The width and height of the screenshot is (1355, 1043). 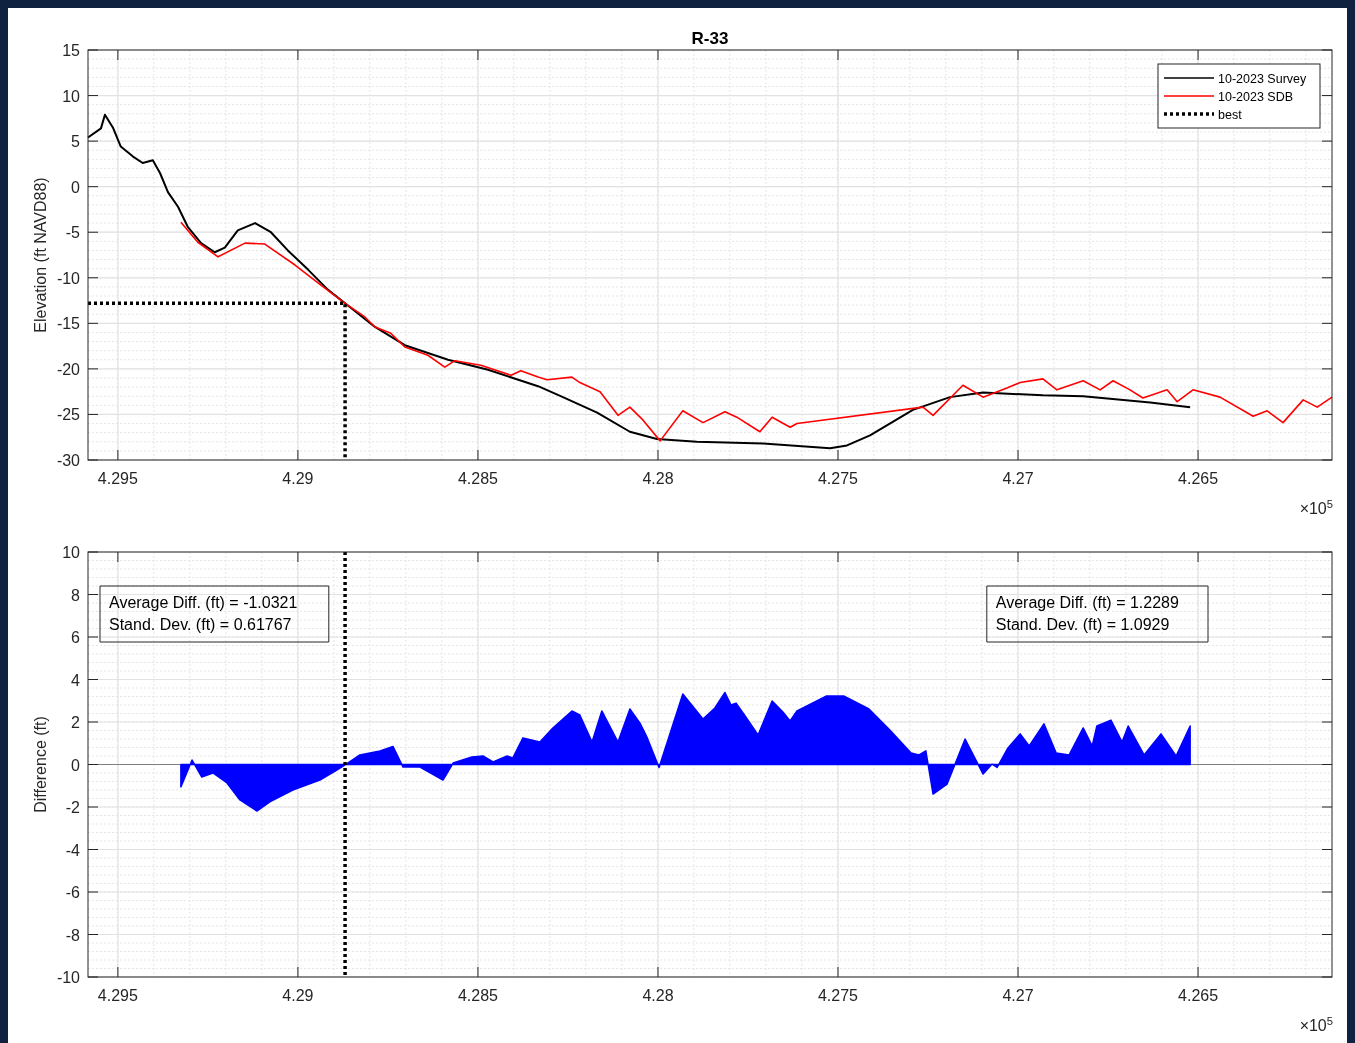 I want to click on y-tick-label: 2, so click(x=76, y=722).